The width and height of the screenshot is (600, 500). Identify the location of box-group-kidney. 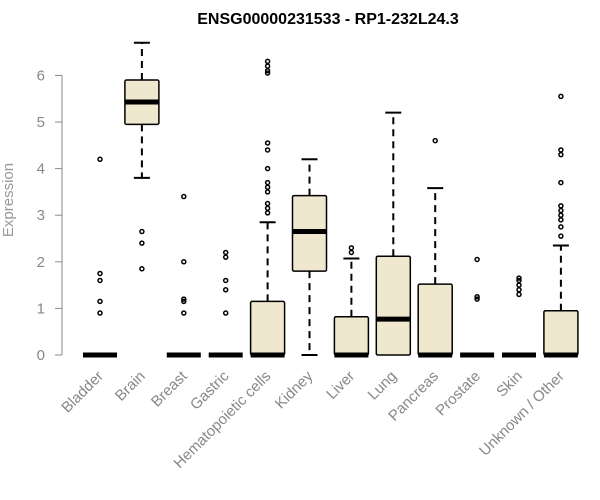
(309, 257).